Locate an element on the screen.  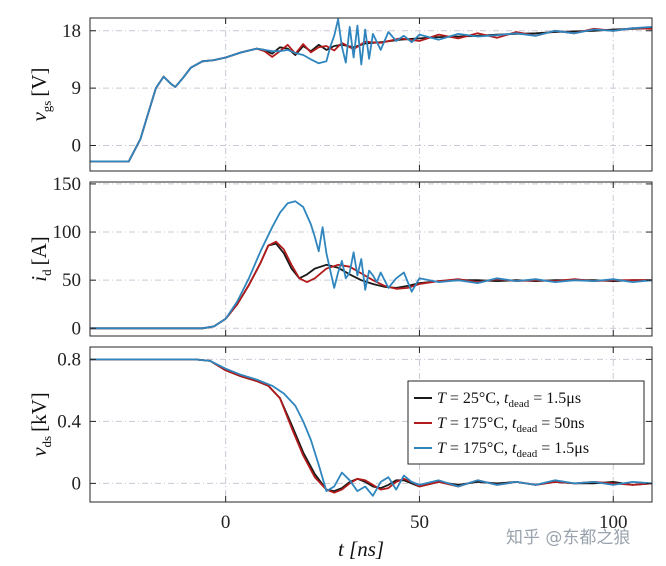
y-tick-label: 18 is located at coordinates (71, 31).